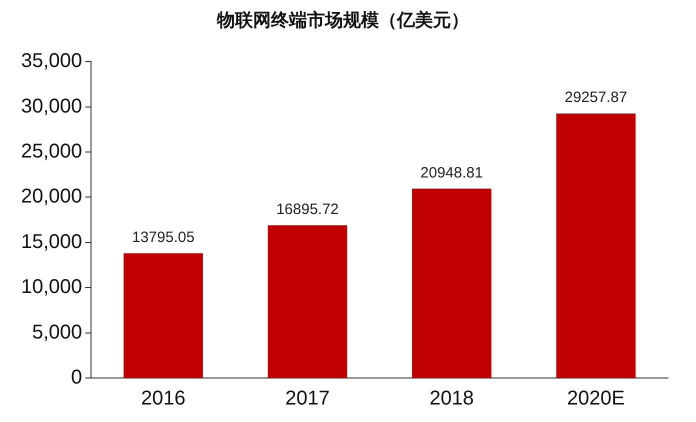 This screenshot has height=422, width=696. What do you see at coordinates (51, 61) in the screenshot?
I see `y-tick-label: 35,000` at bounding box center [51, 61].